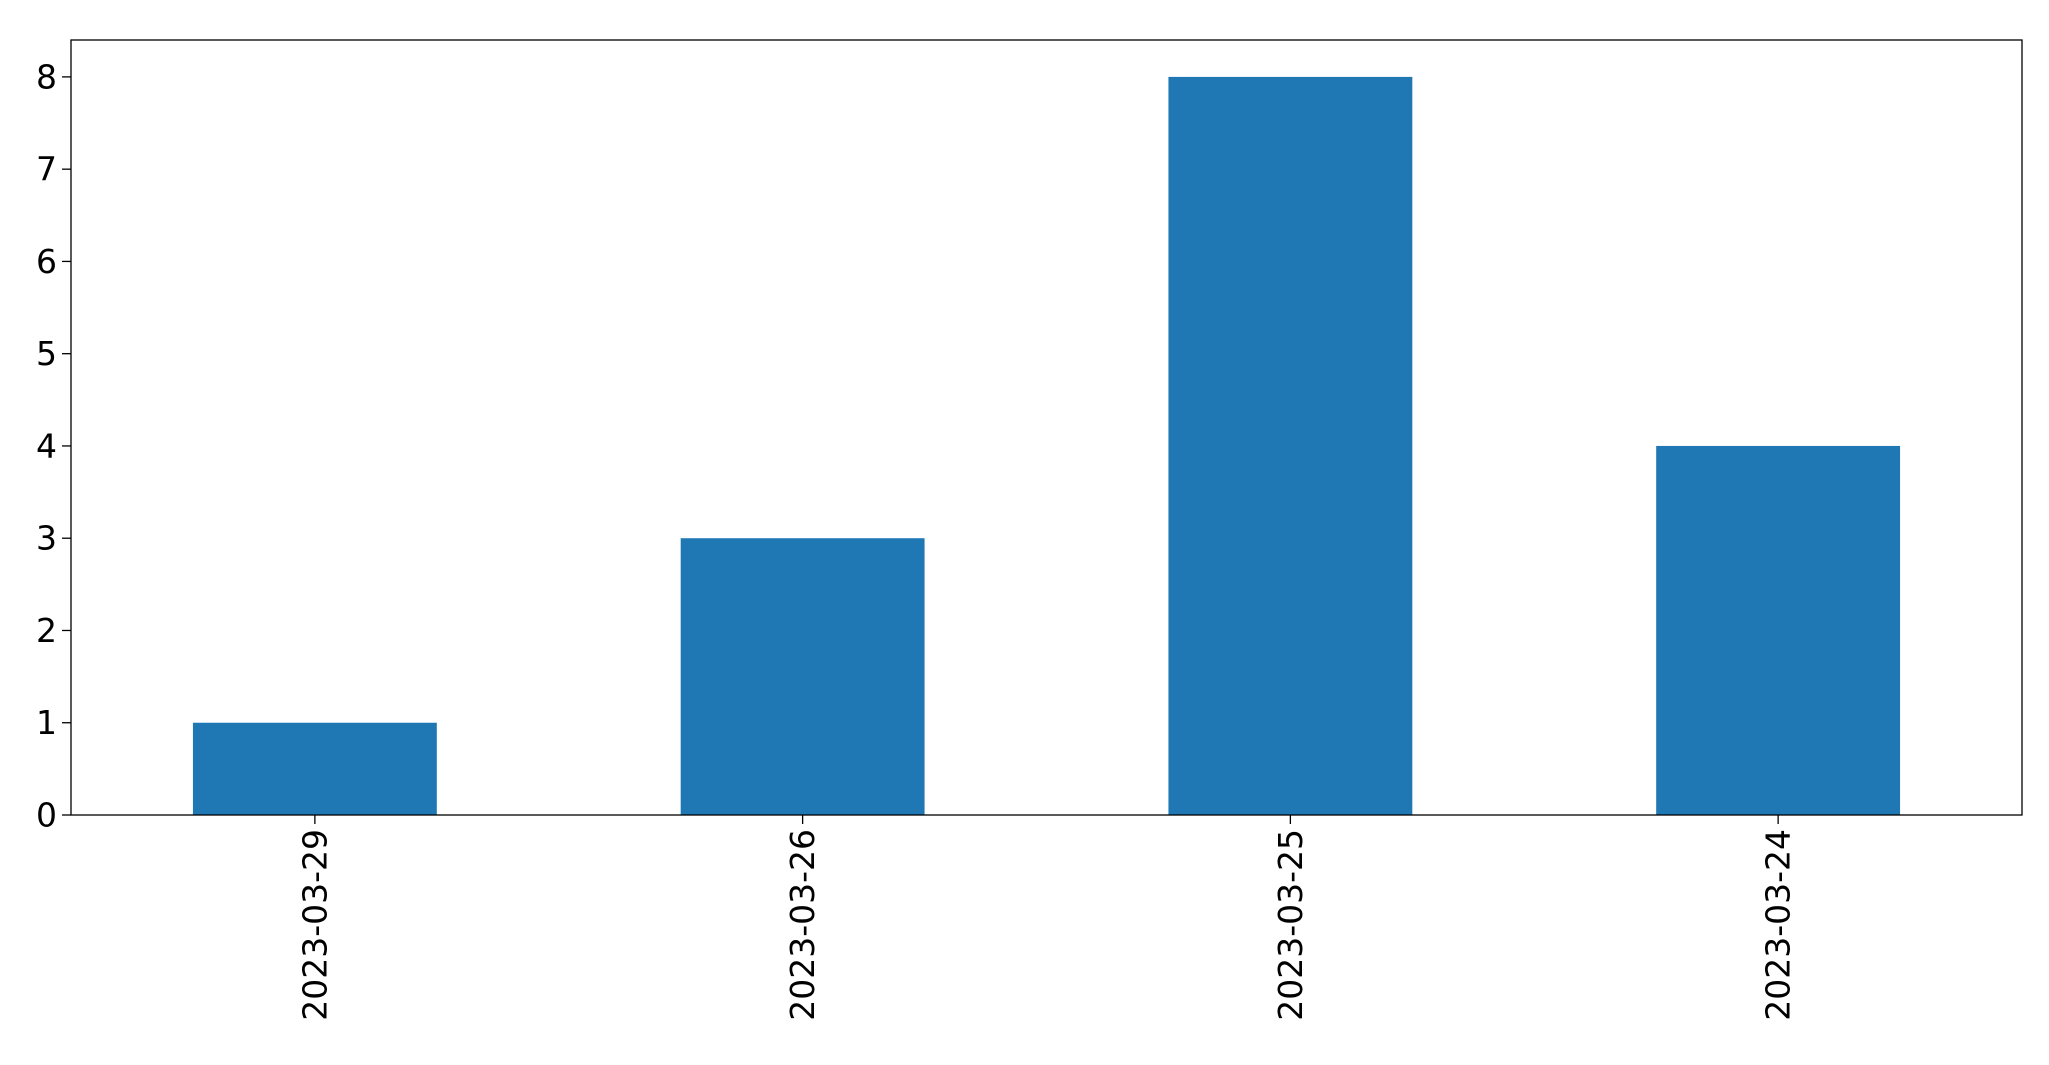  What do you see at coordinates (1778, 925) in the screenshot?
I see `x-tick-label: 2023-03-24` at bounding box center [1778, 925].